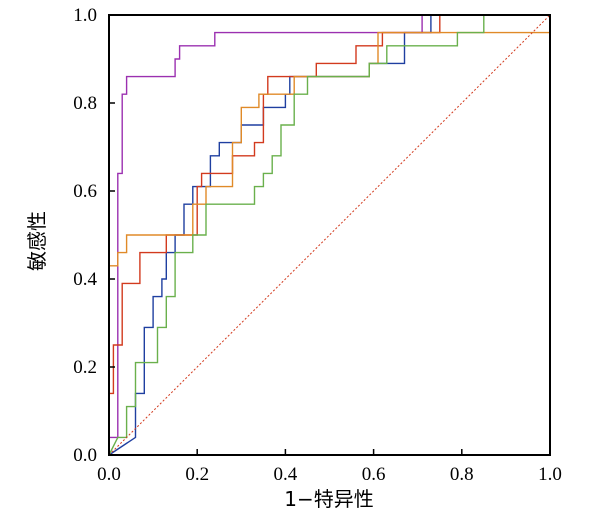  What do you see at coordinates (85, 103) in the screenshot?
I see `y-tick-label: 0.8` at bounding box center [85, 103].